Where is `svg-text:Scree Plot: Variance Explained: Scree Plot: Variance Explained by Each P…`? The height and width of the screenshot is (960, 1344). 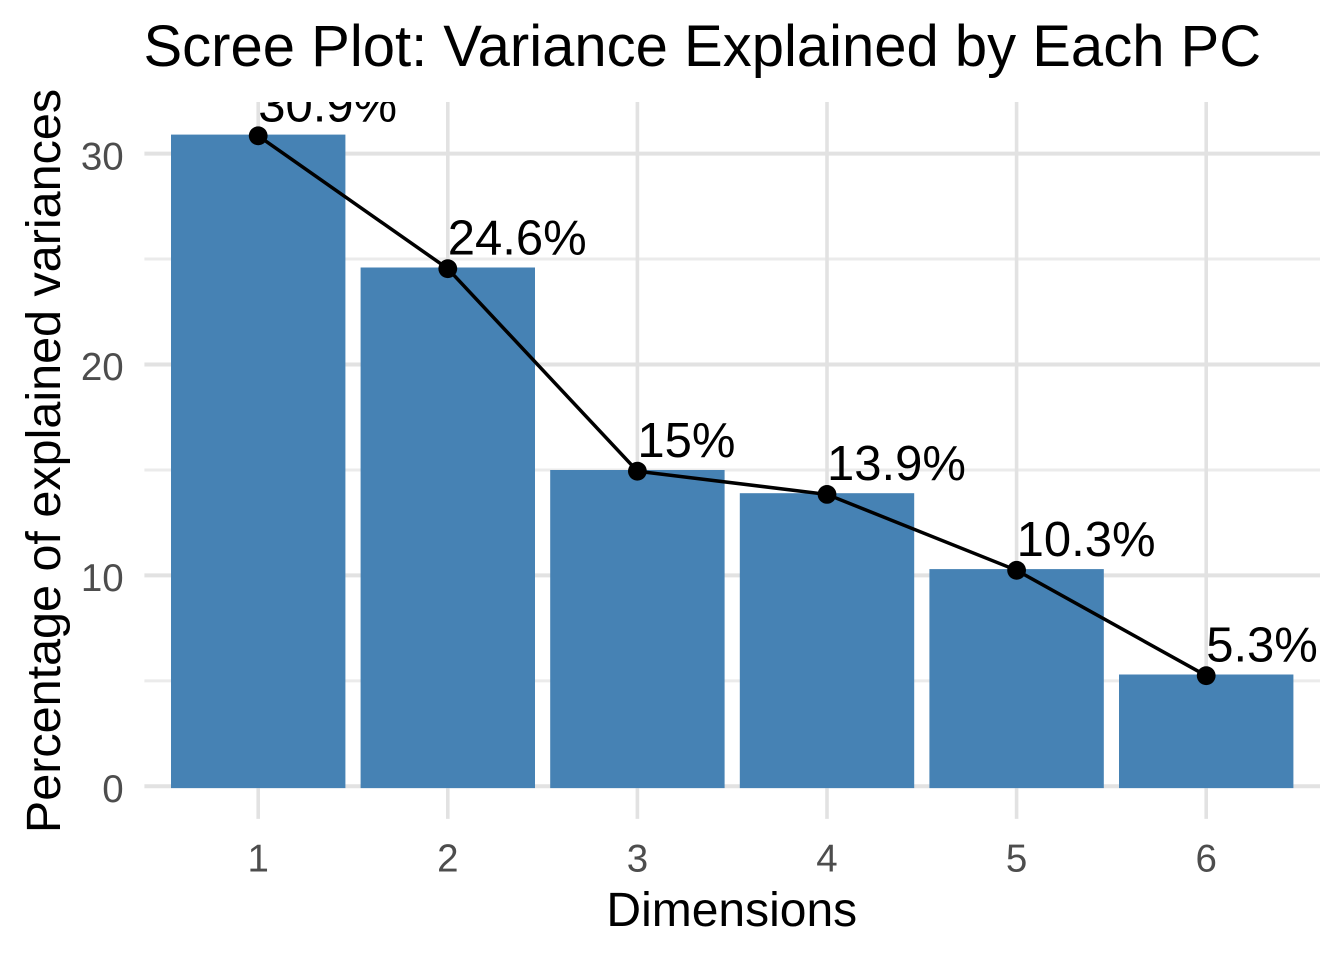
svg-text:Scree Plot: Variance Explained: Scree Plot: Variance Explained by Each P… is located at coordinates (703, 46).